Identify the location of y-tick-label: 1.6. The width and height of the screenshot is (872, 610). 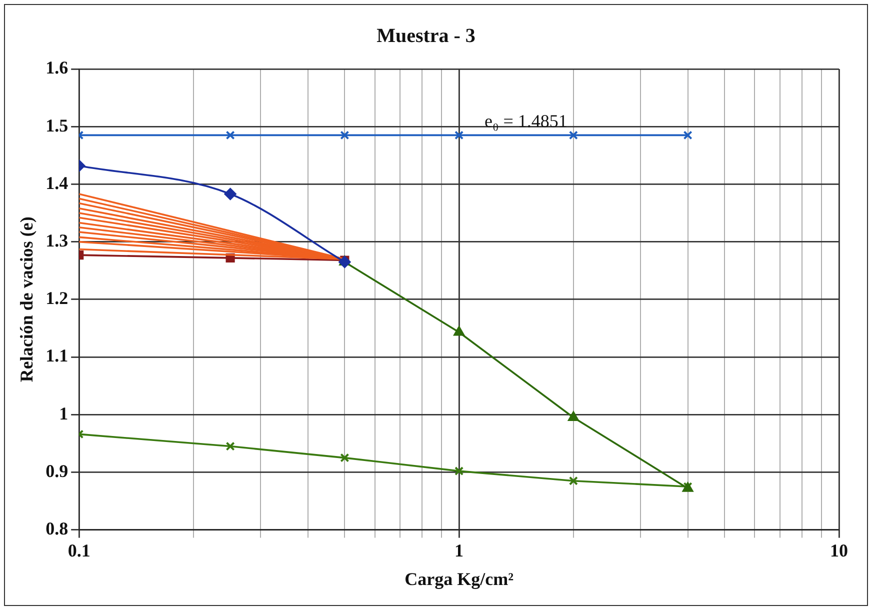
(57, 68).